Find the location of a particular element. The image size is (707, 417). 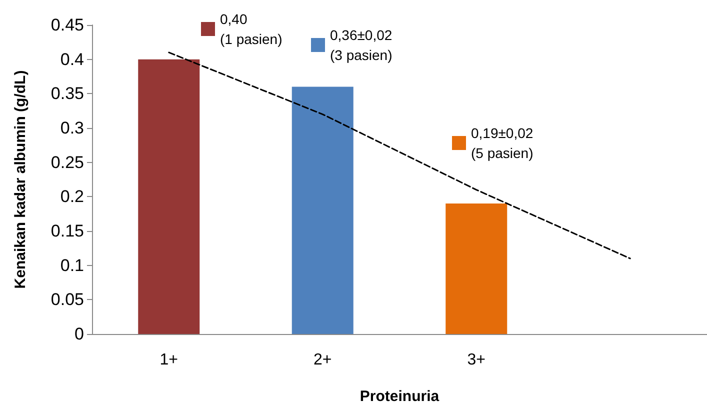

y-axis-title: Kenaikan kadar albumin (g/dL) is located at coordinates (20, 179).